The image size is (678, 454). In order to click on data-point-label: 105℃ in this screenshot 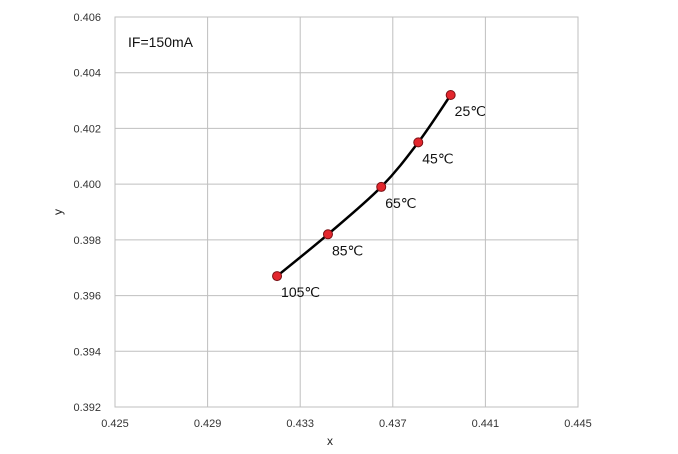, I will do `click(300, 292)`.